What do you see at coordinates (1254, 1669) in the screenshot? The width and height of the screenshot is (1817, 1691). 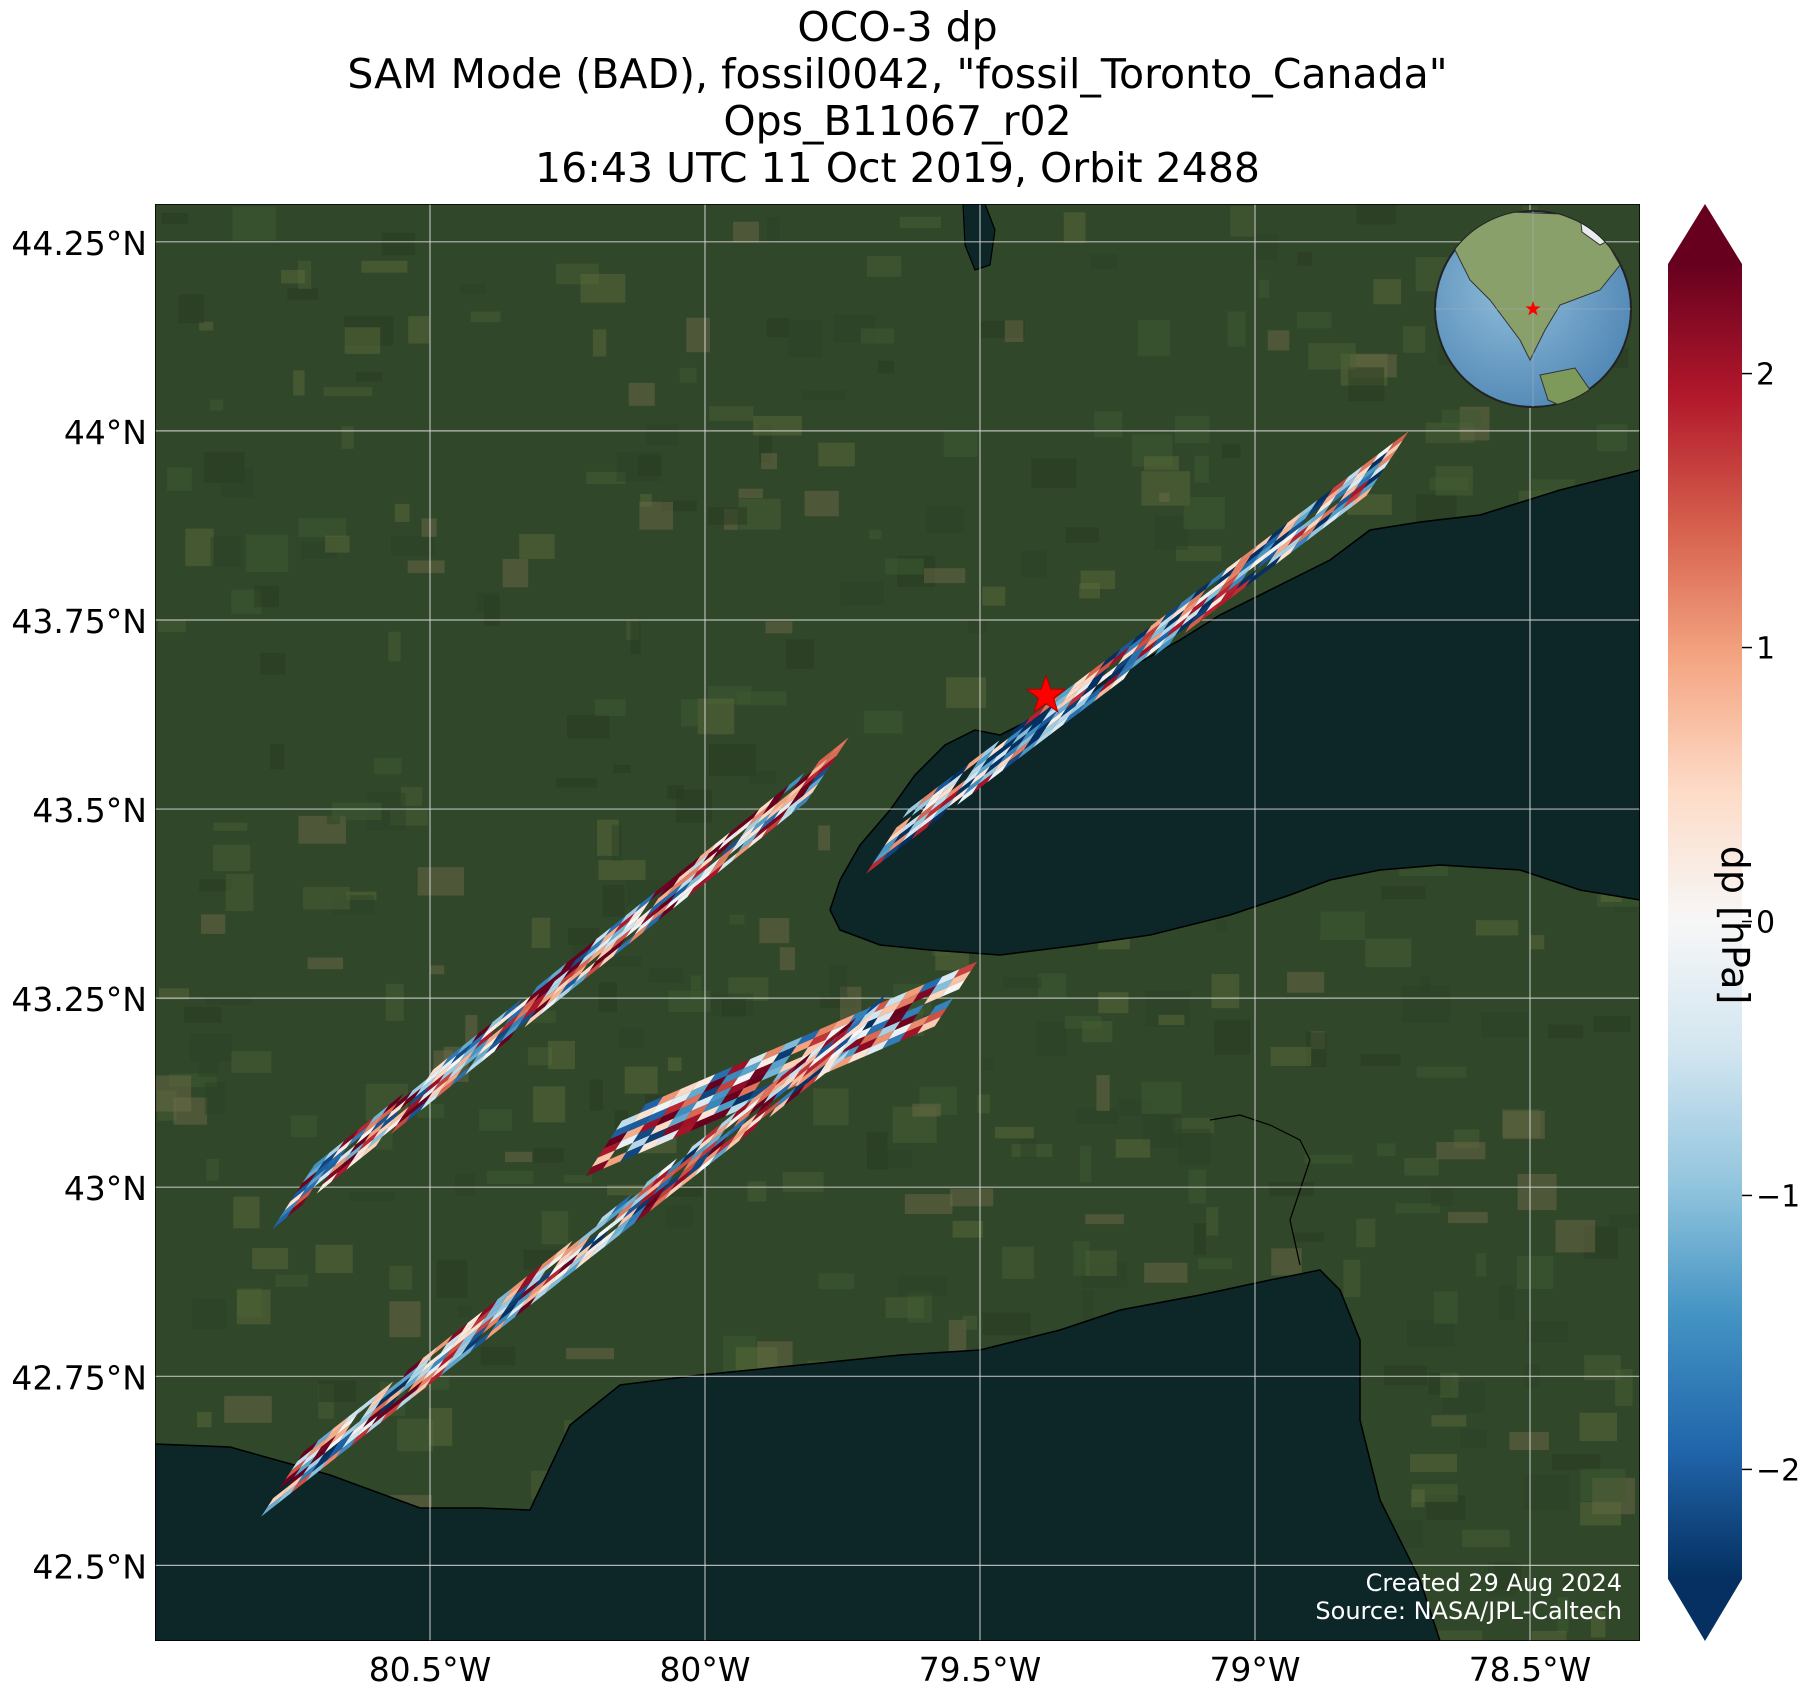 I see `longitude-tick-label: 79°W` at bounding box center [1254, 1669].